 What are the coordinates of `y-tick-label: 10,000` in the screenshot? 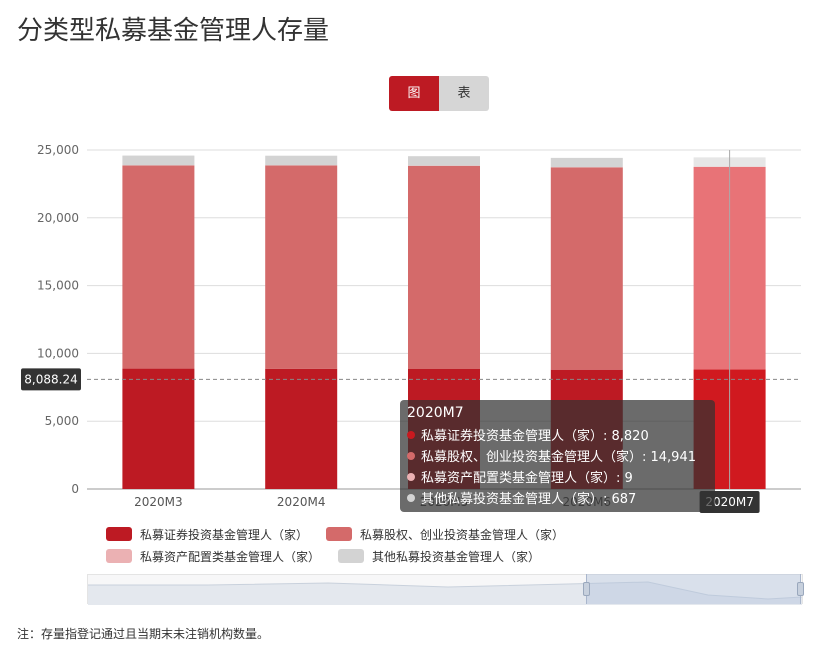 It's located at (58, 353).